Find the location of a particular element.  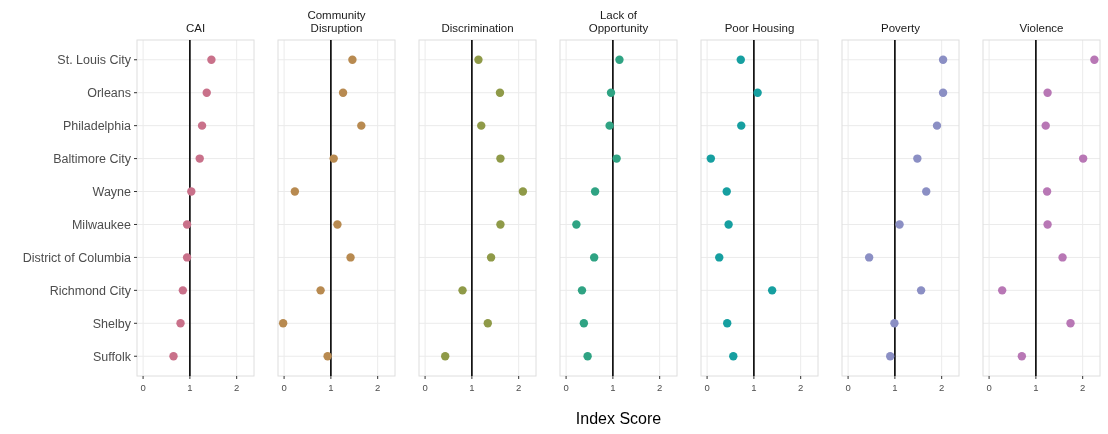

chart-title: Poor Housing is located at coordinates (759, 28).